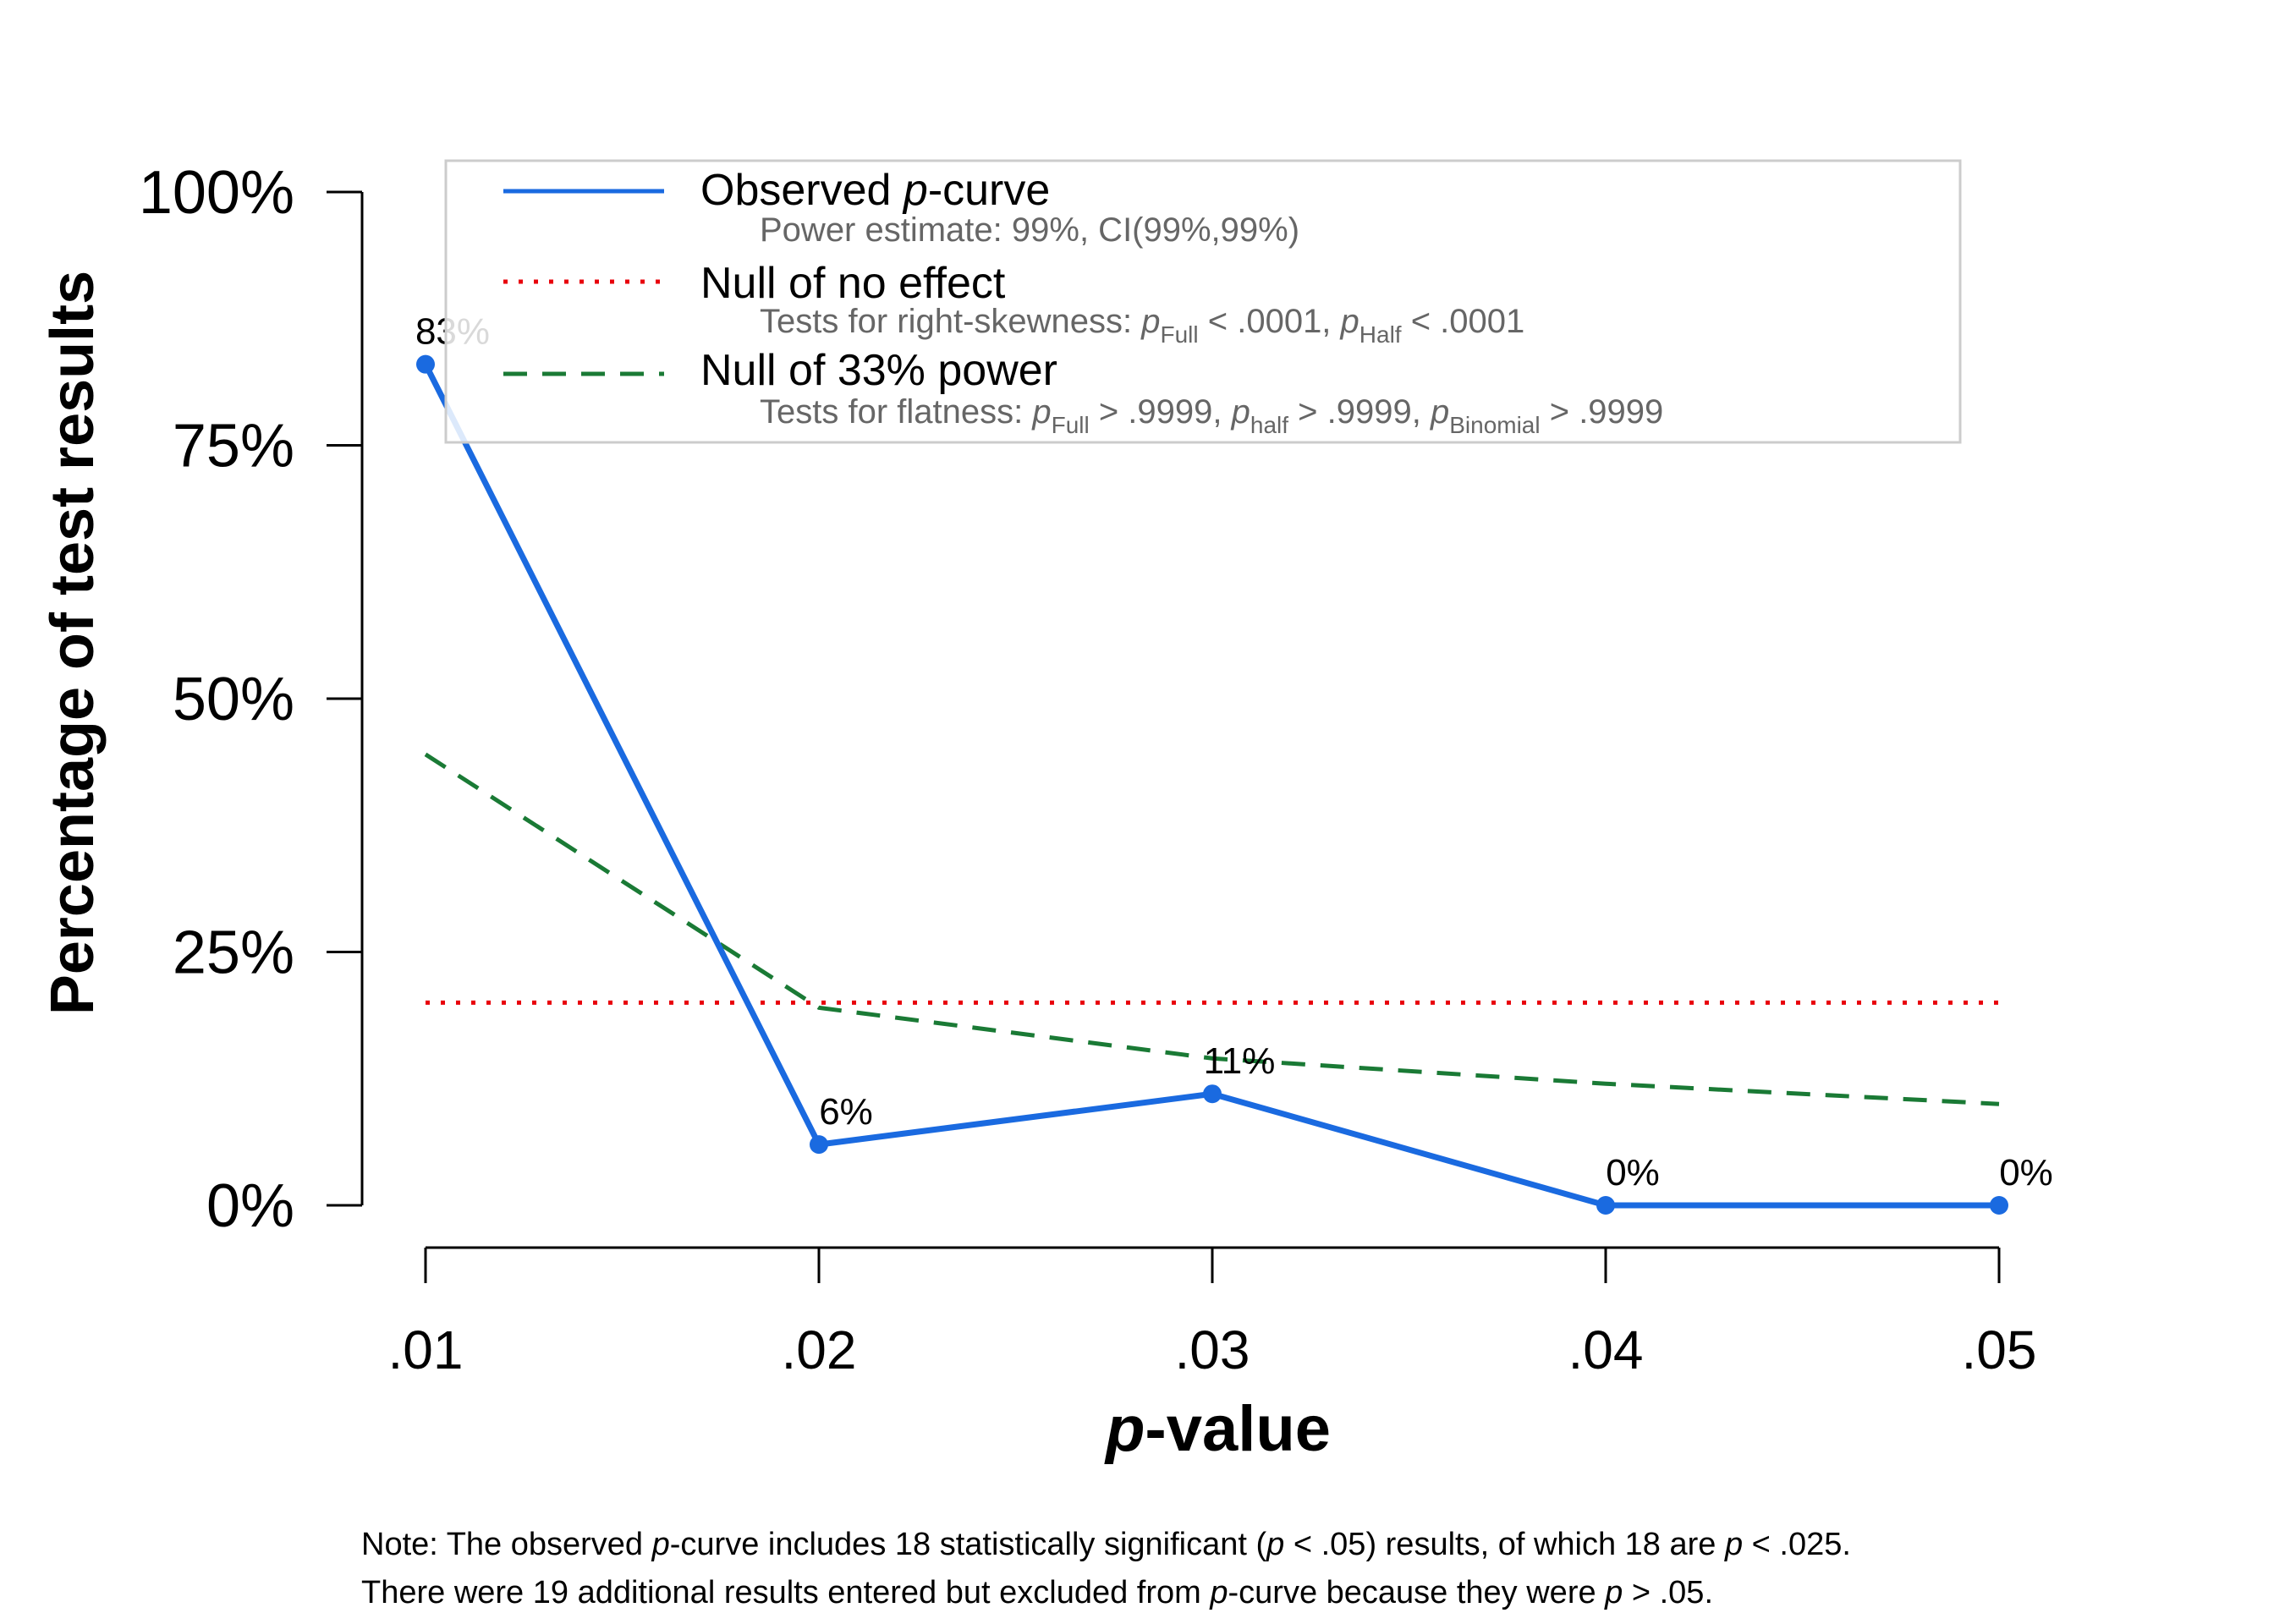 The width and height of the screenshot is (2274, 1624). I want to click on y-ticks: 0% 25% 50% 75% 100%, so click(251, 699).